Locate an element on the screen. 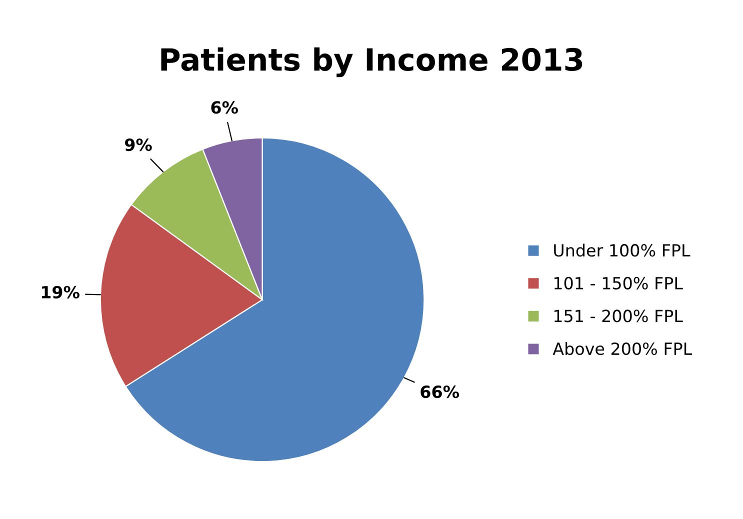  chart-title: Patients by Income 2013 is located at coordinates (371, 62).